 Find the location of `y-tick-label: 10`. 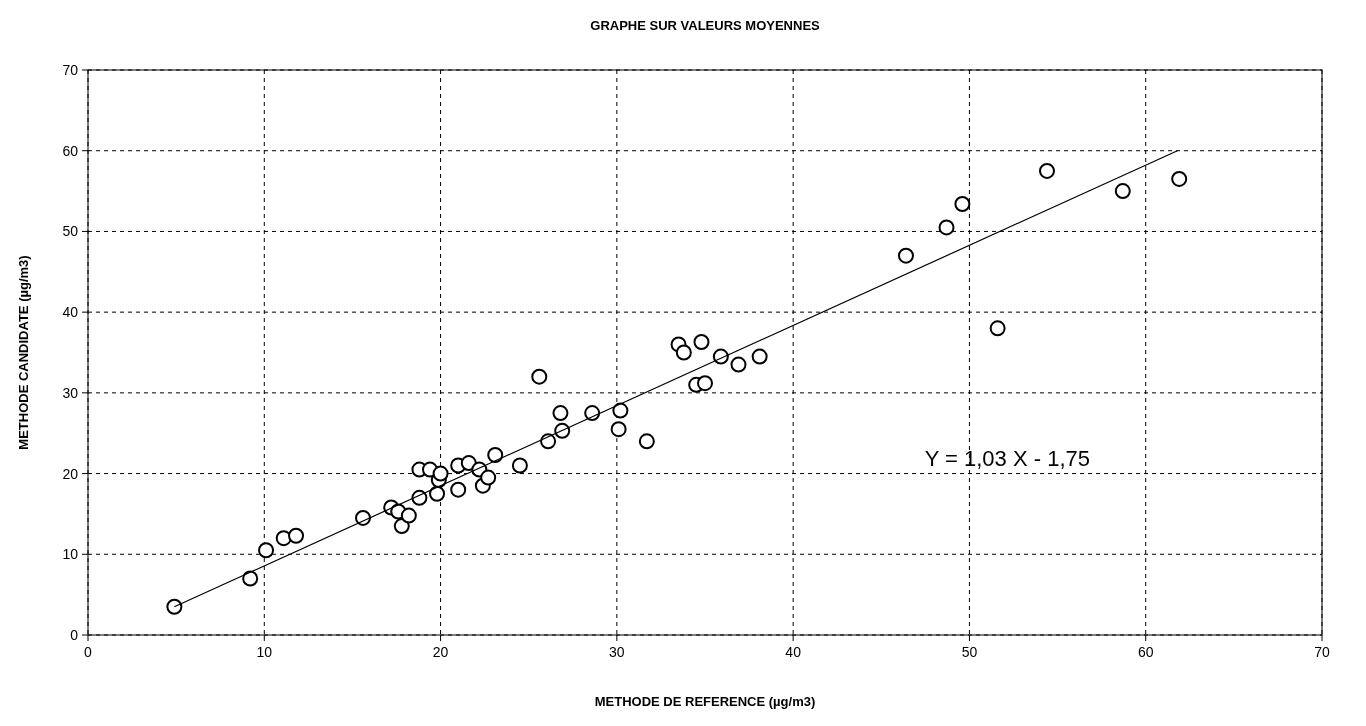

y-tick-label: 10 is located at coordinates (70, 554).